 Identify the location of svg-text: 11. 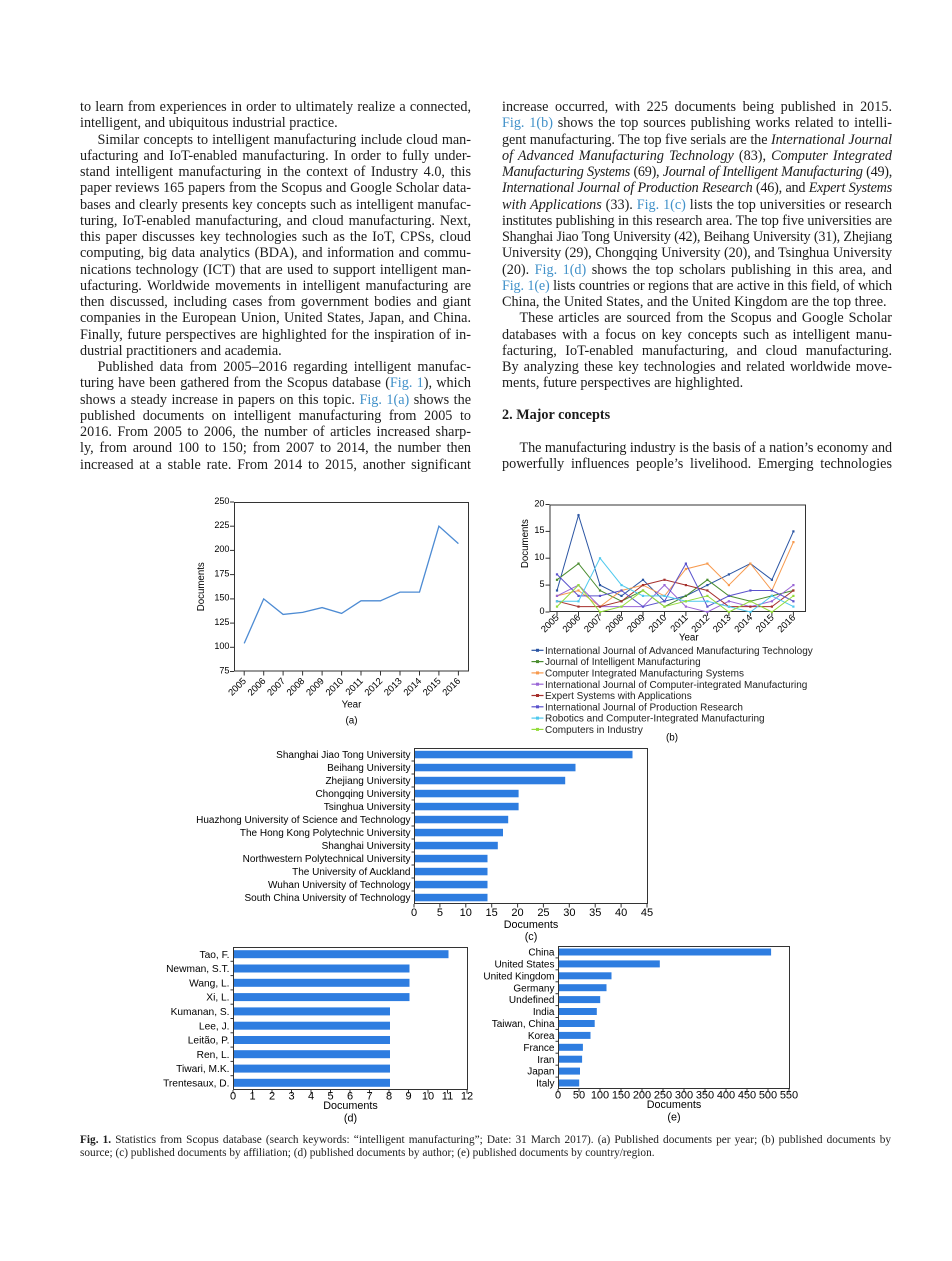
(447, 1097).